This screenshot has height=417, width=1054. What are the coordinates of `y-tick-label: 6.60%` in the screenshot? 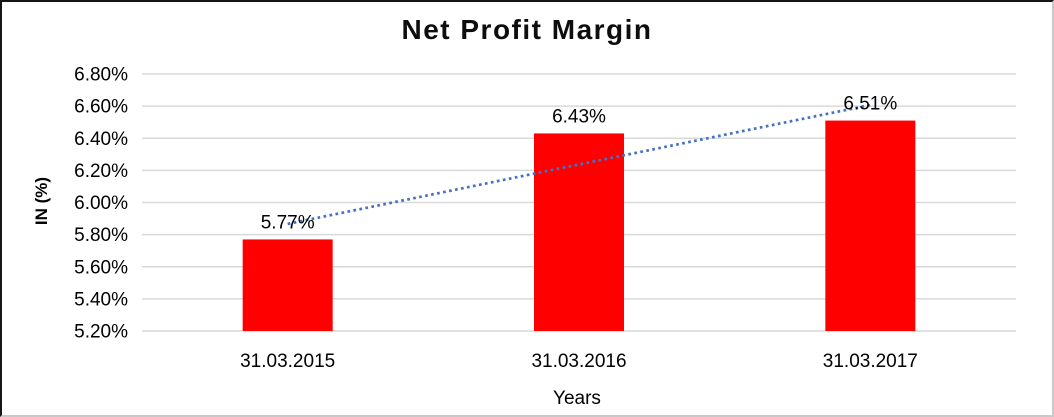 It's located at (101, 107).